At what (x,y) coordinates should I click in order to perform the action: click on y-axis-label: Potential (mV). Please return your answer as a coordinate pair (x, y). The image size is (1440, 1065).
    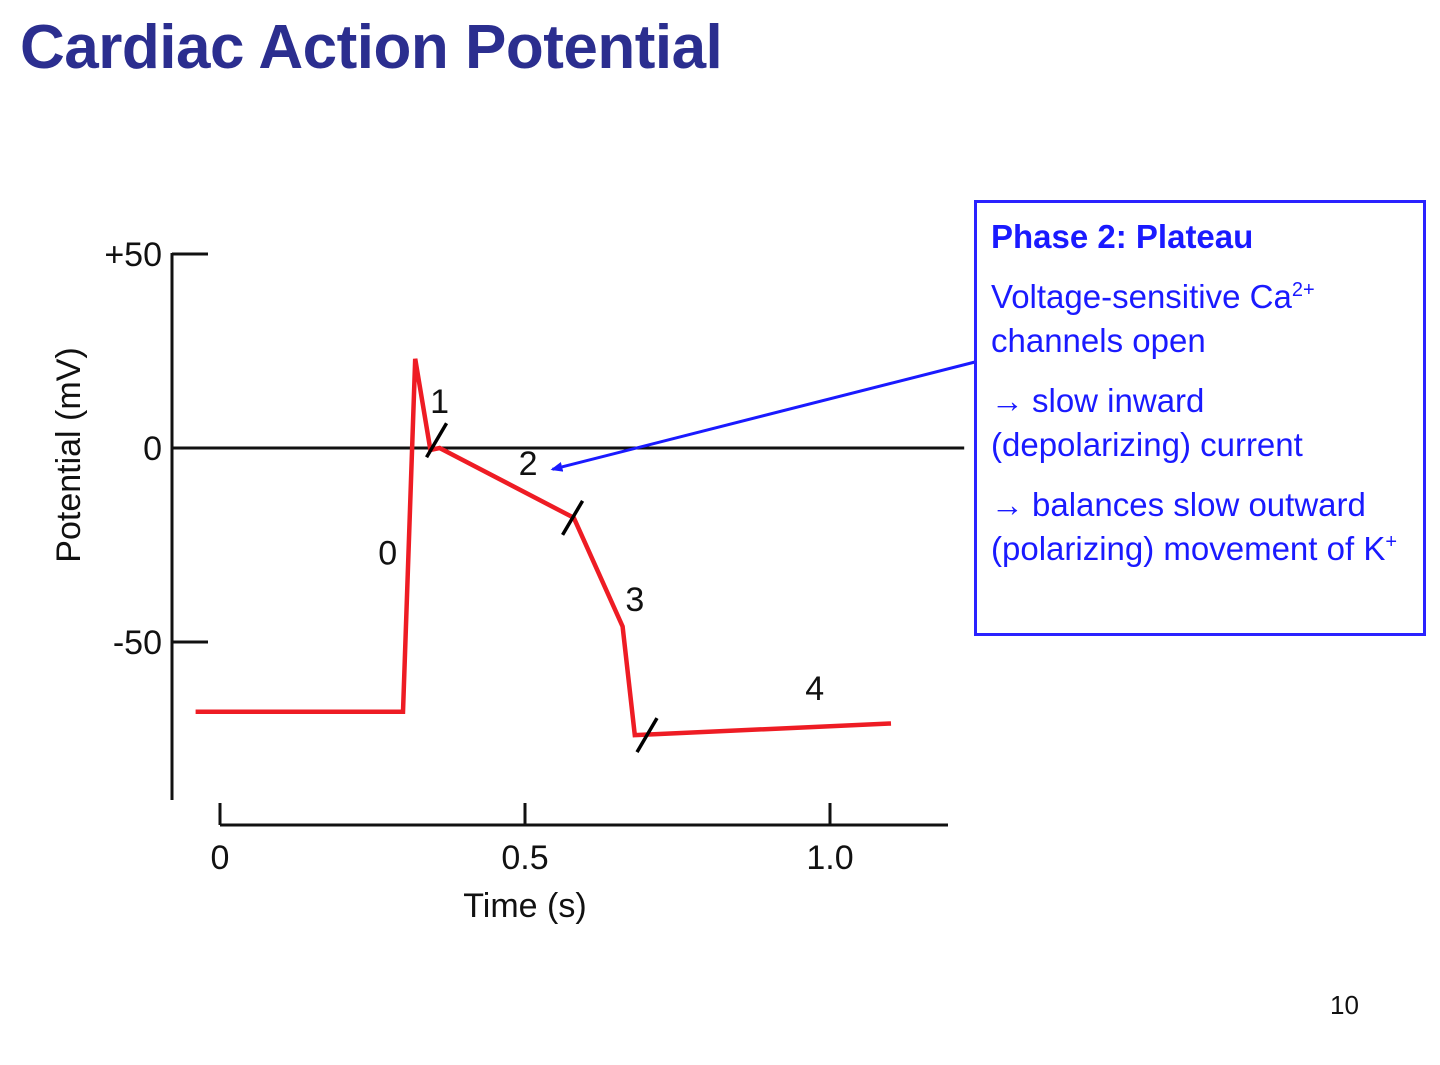
    Looking at the image, I should click on (69, 454).